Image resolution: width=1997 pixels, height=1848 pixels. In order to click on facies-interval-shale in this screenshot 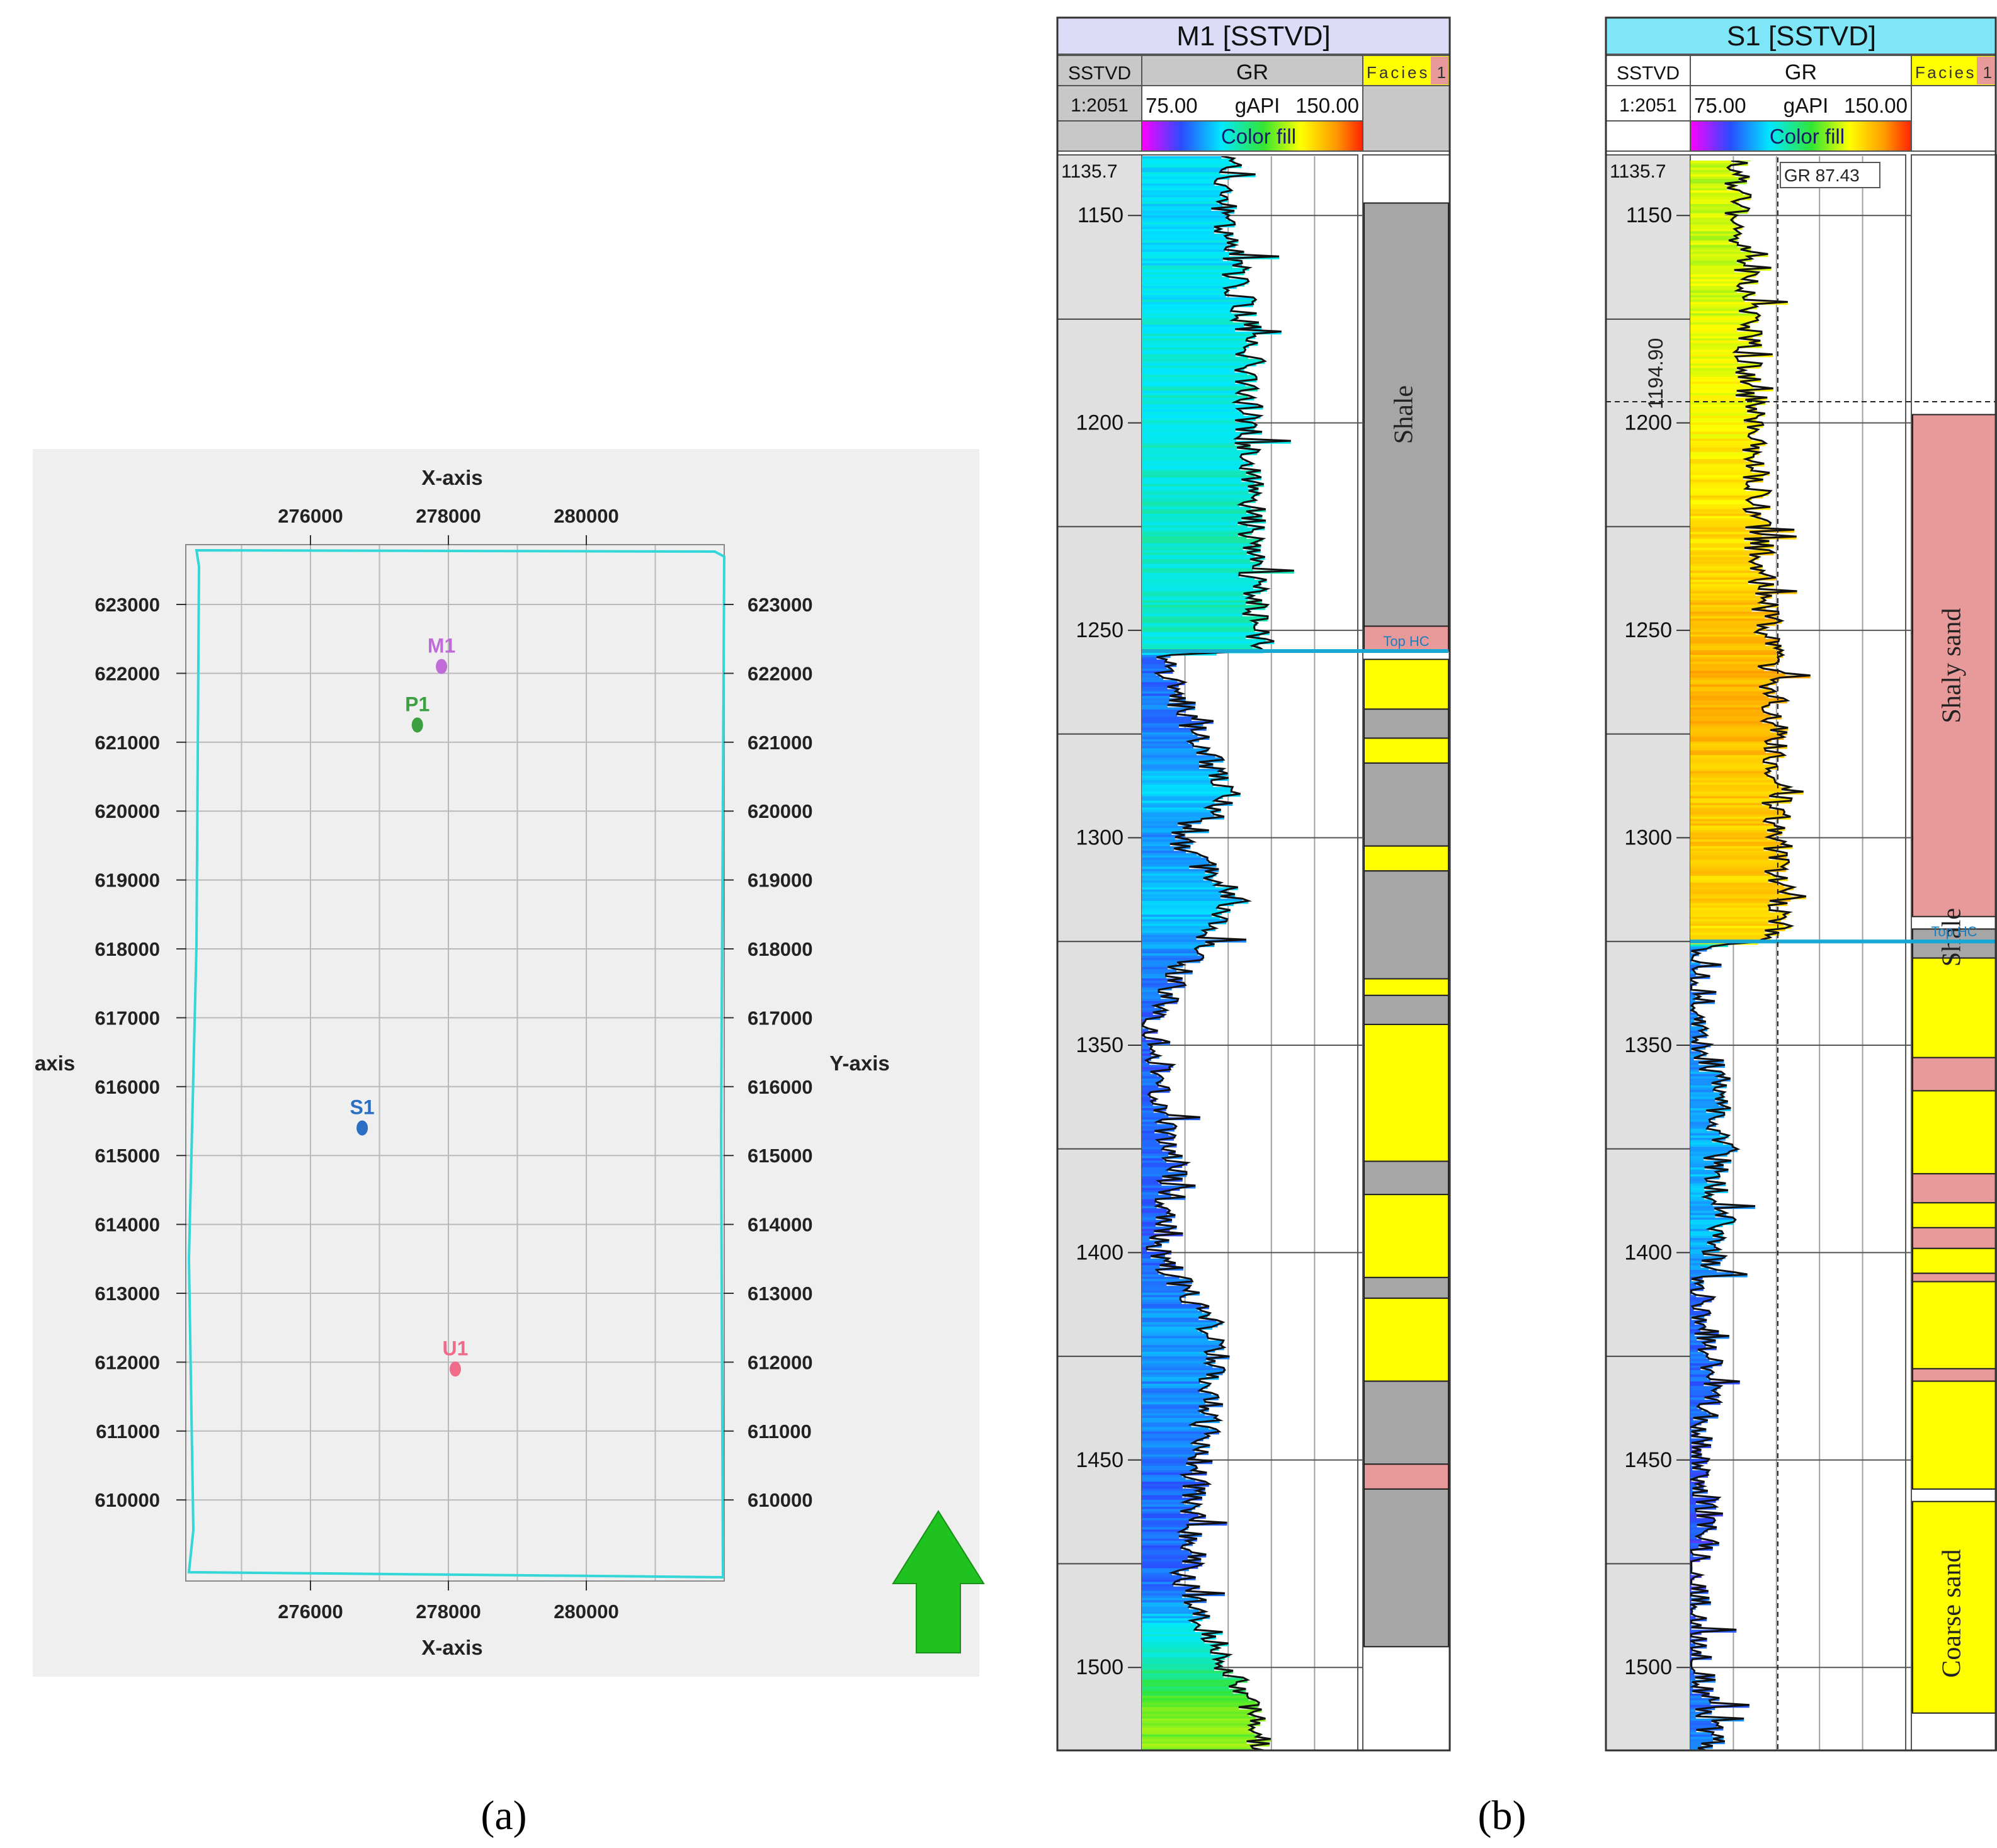, I will do `click(1406, 925)`.